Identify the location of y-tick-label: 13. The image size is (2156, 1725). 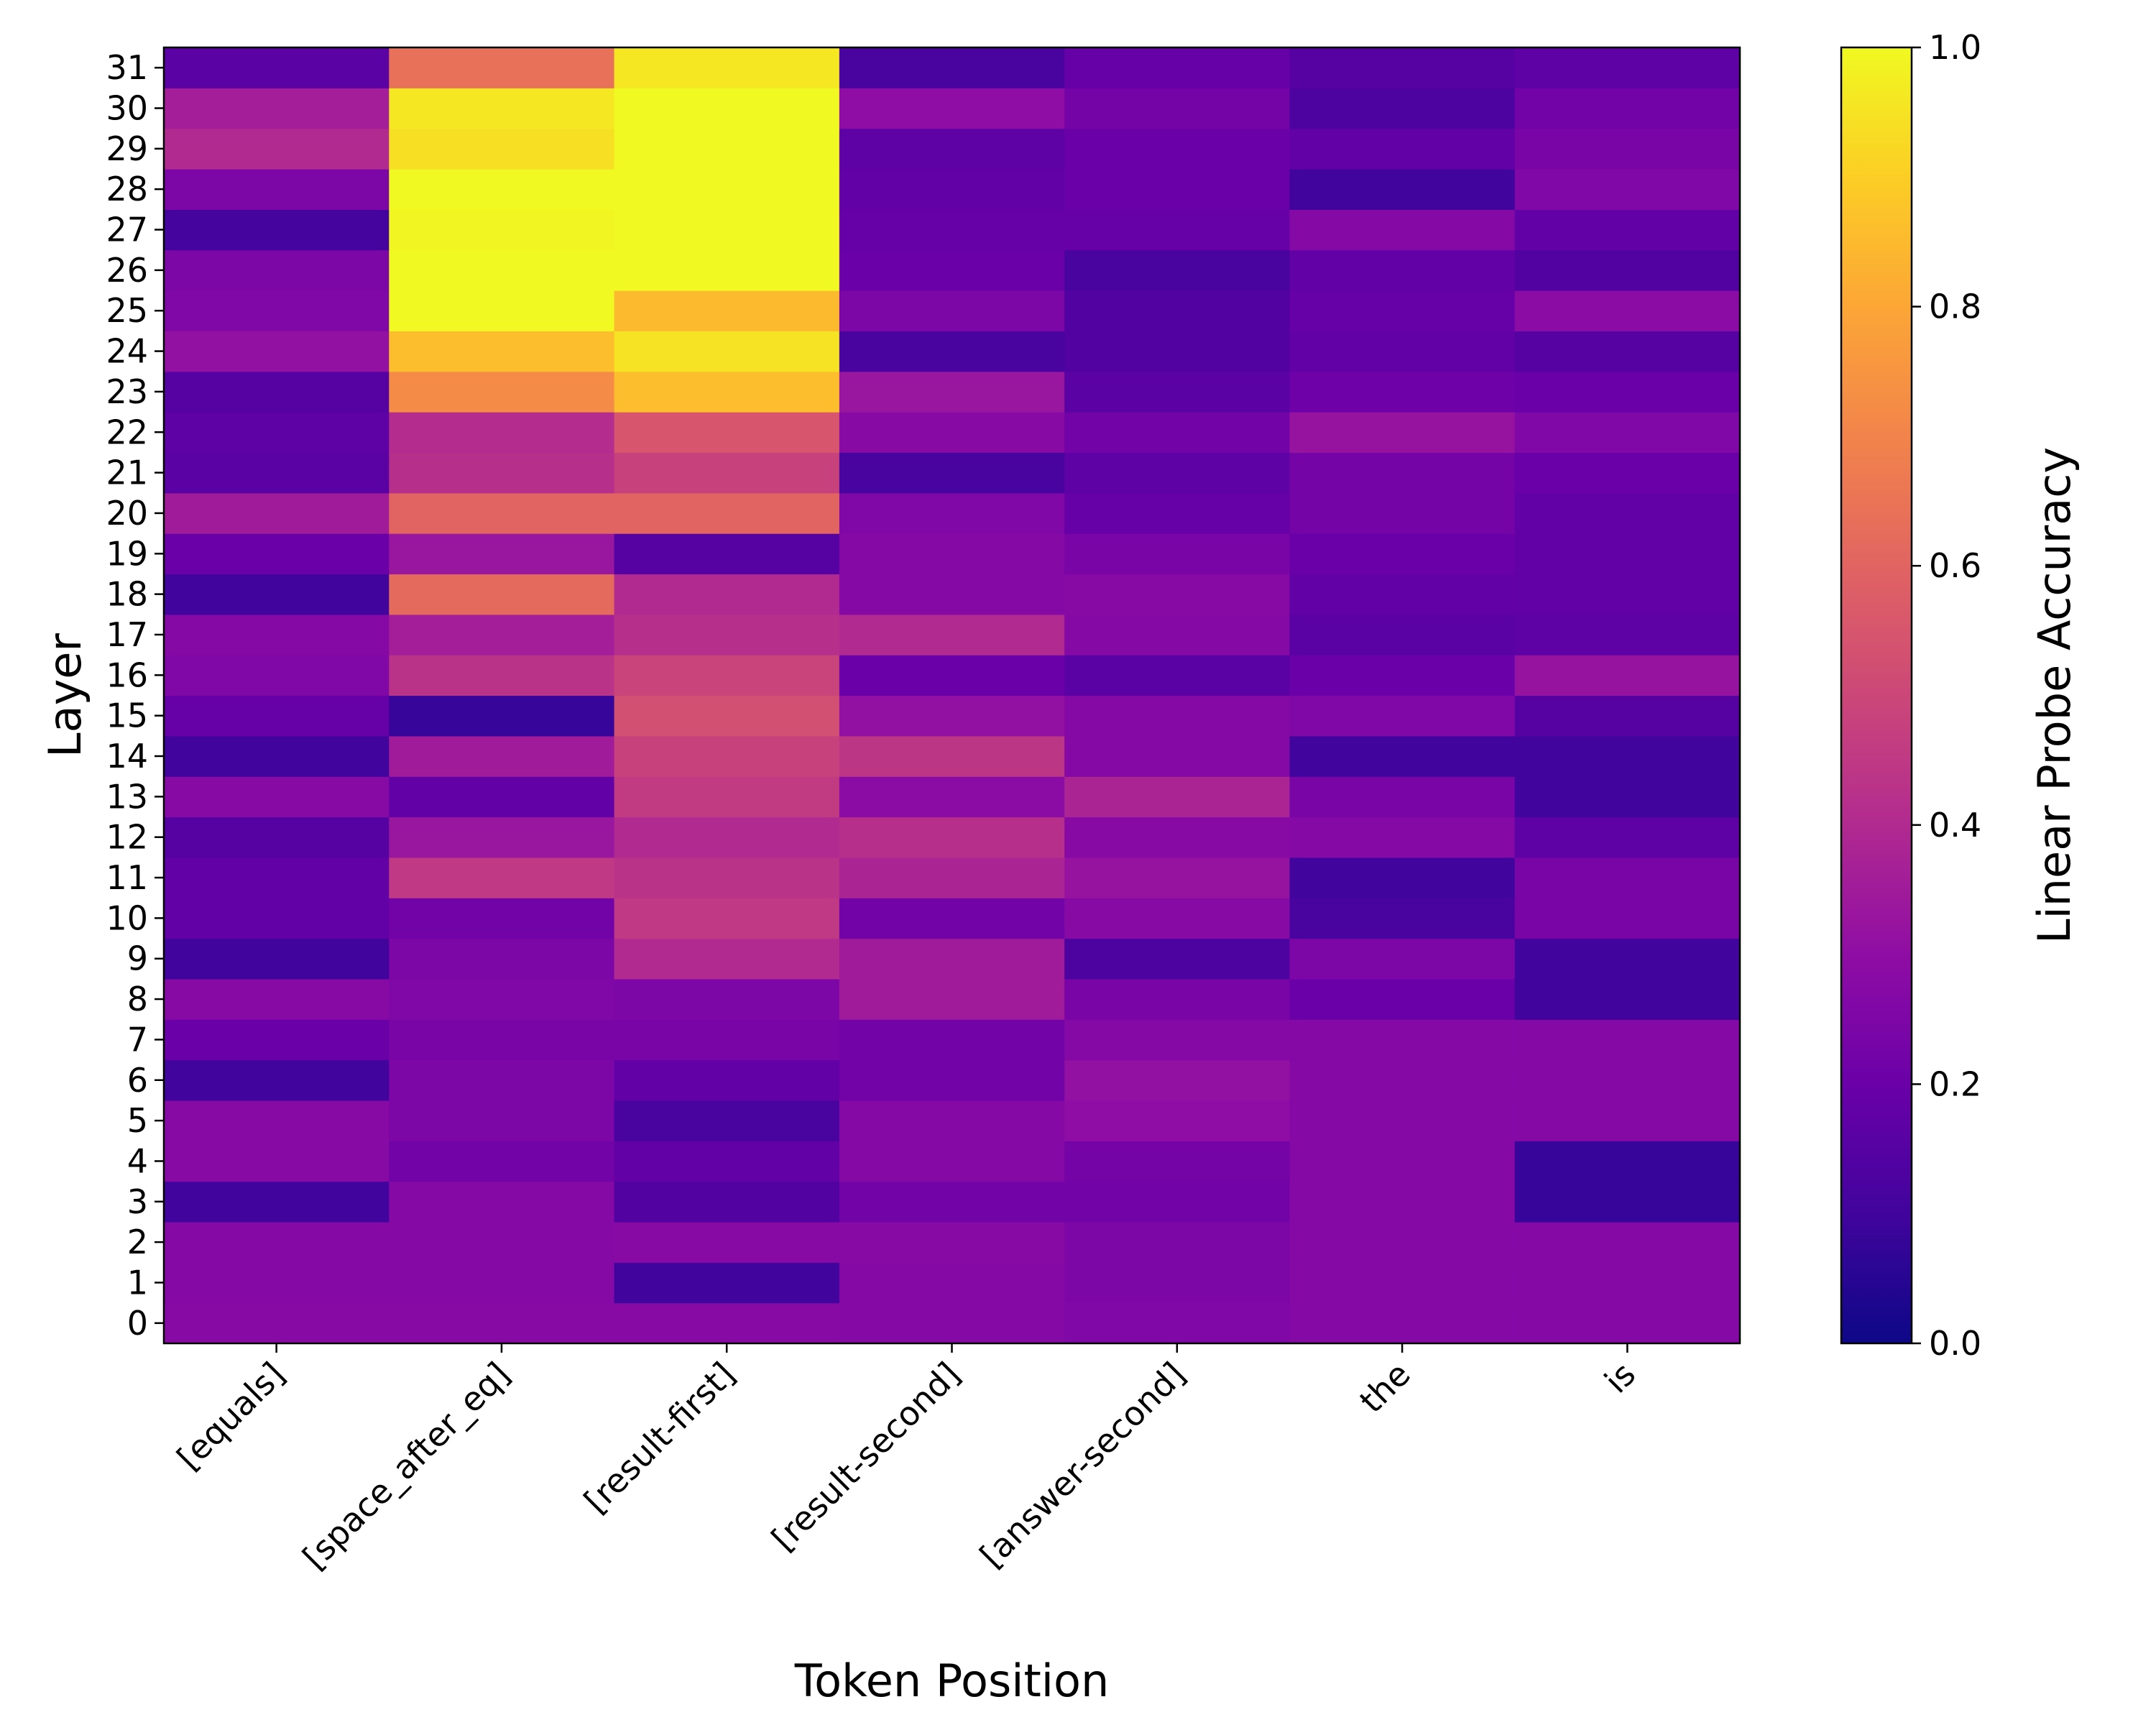
(127, 796).